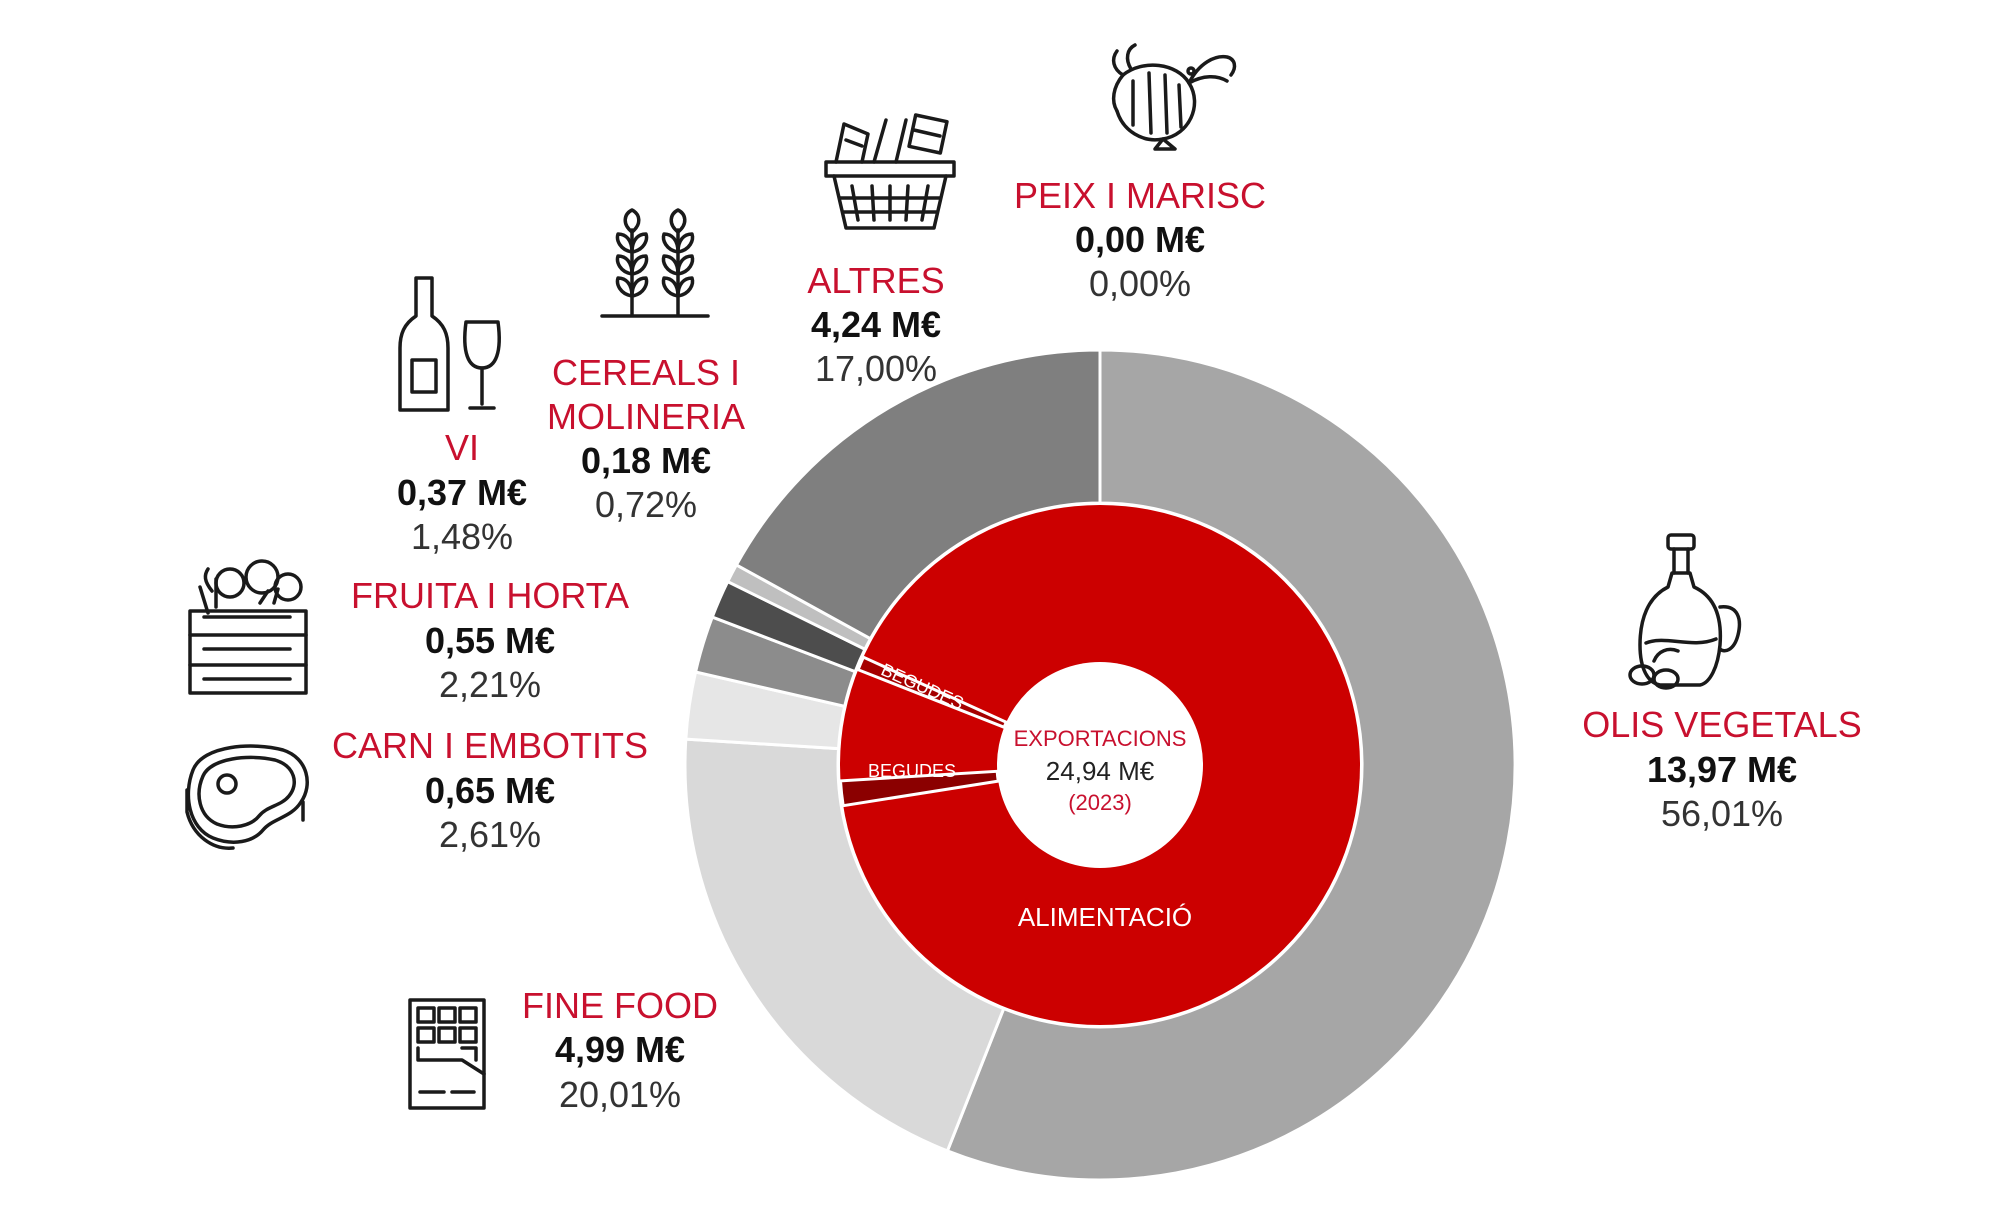 This screenshot has width=2015, height=1225. I want to click on center-title: EXPORTACIONS, so click(1100, 738).